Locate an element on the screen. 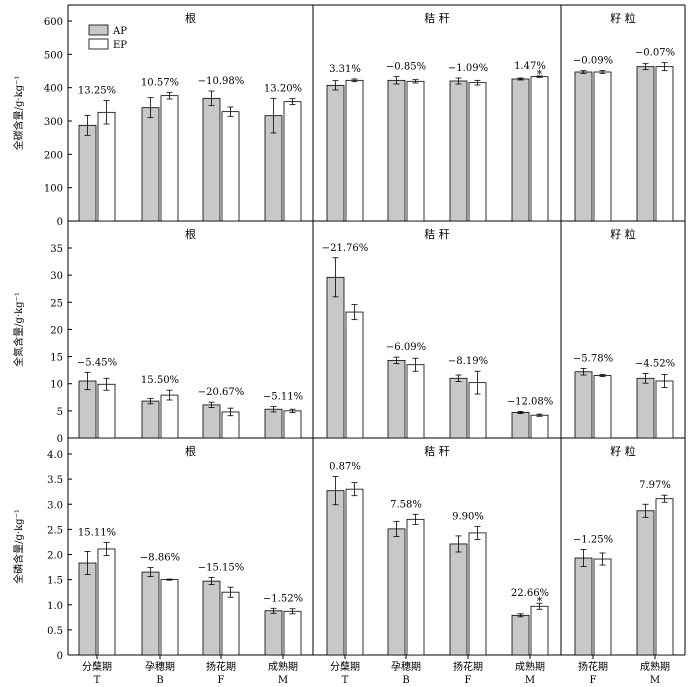  data-label: −10.98% is located at coordinates (221, 81).